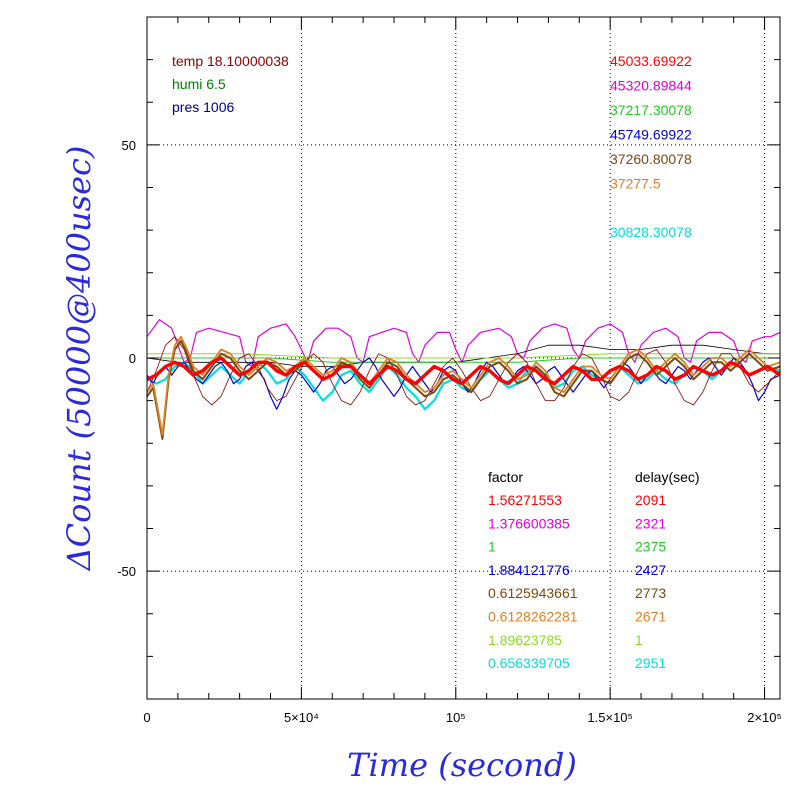 The width and height of the screenshot is (797, 797). What do you see at coordinates (610, 717) in the screenshot?
I see `x-tick-label: 1.5×10⁵` at bounding box center [610, 717].